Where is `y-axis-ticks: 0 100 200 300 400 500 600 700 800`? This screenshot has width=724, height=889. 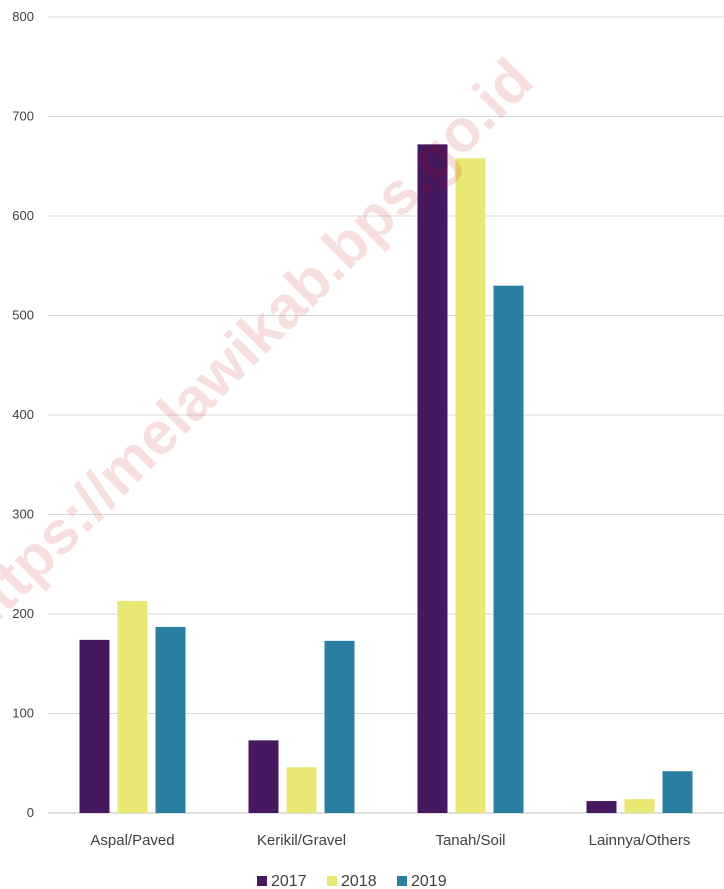
y-axis-ticks: 0 100 200 300 400 500 600 700 800 is located at coordinates (23, 414).